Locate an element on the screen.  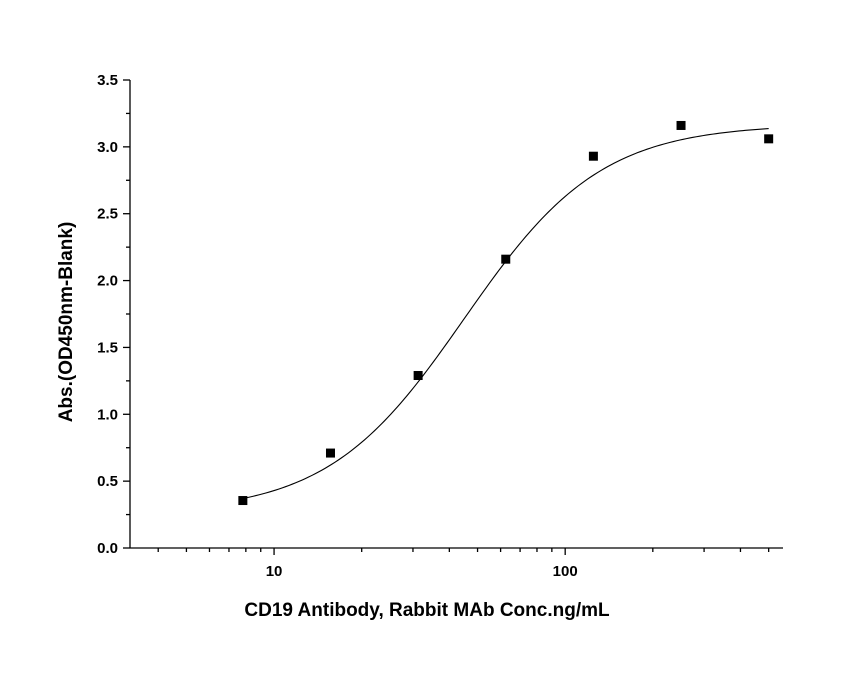
y-axis-title: Abs.(OD450nm-Blank) is located at coordinates (66, 322).